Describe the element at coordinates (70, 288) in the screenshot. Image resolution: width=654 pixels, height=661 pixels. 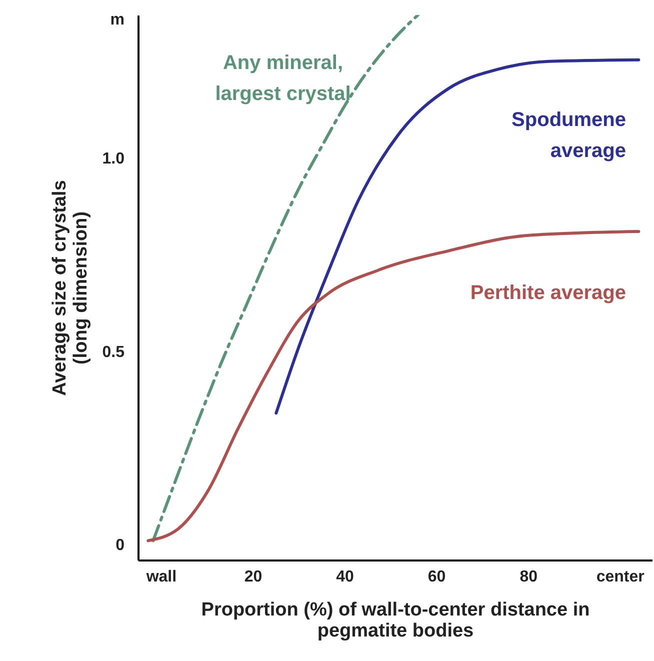
I see `y-axis-title: Average size of crystals (long dimension)` at that location.